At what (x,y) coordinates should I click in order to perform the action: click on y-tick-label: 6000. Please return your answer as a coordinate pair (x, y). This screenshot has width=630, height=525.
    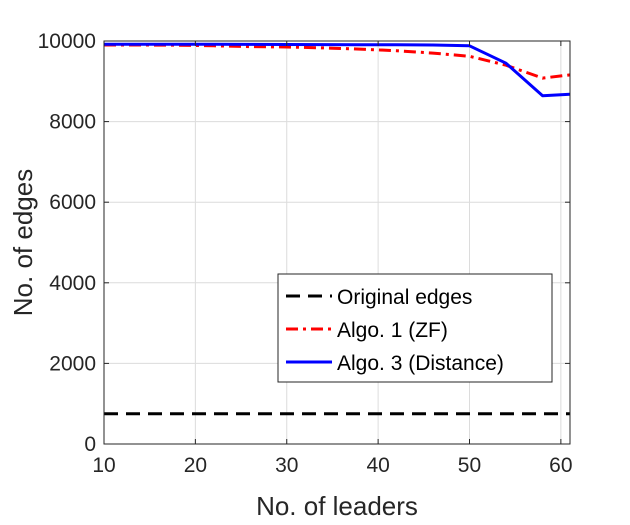
    Looking at the image, I should click on (72, 202).